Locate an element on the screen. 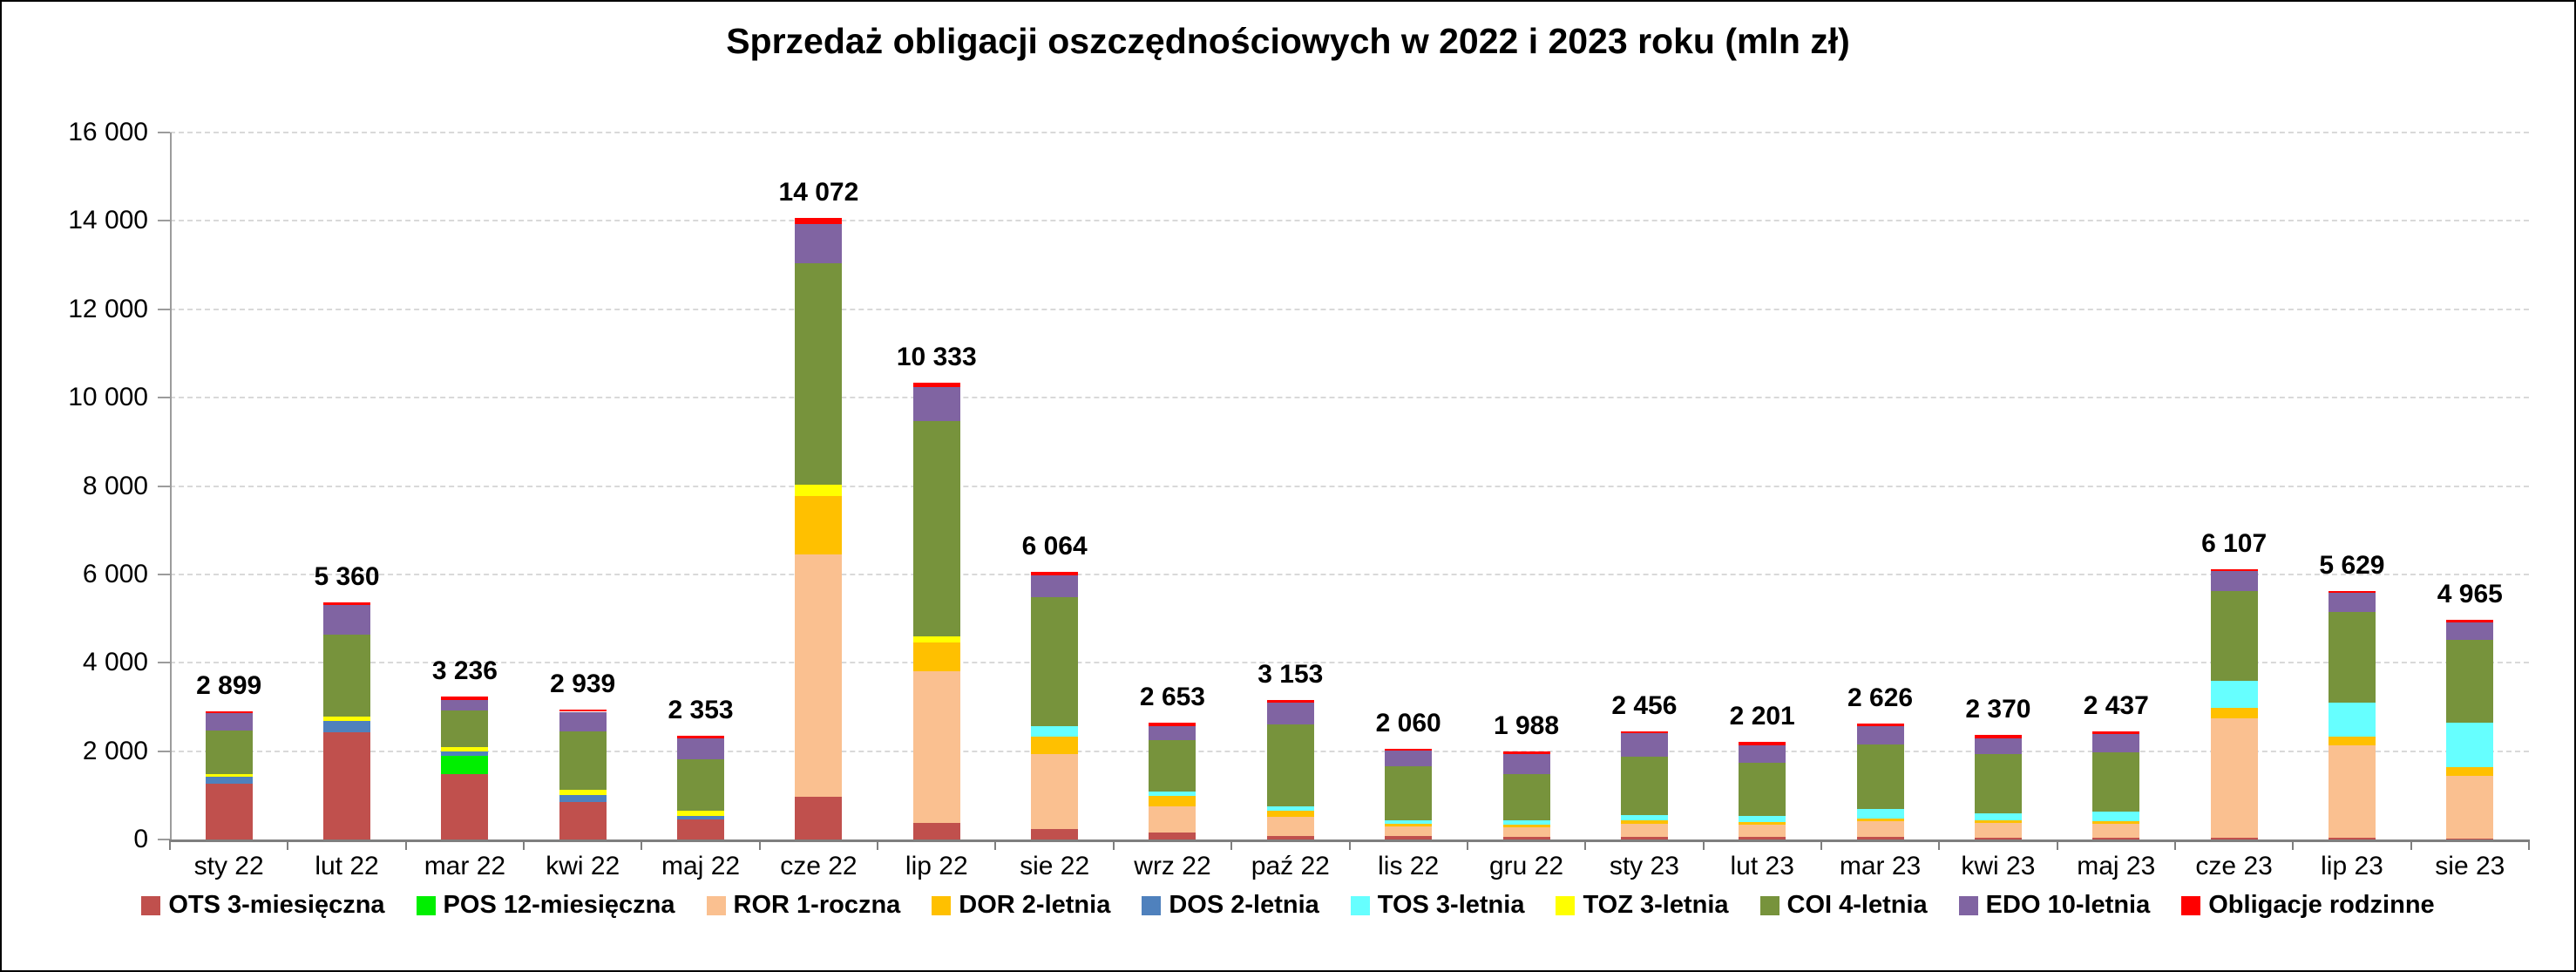 The width and height of the screenshot is (2576, 972). bar-total-label: 1 988 is located at coordinates (1527, 726).